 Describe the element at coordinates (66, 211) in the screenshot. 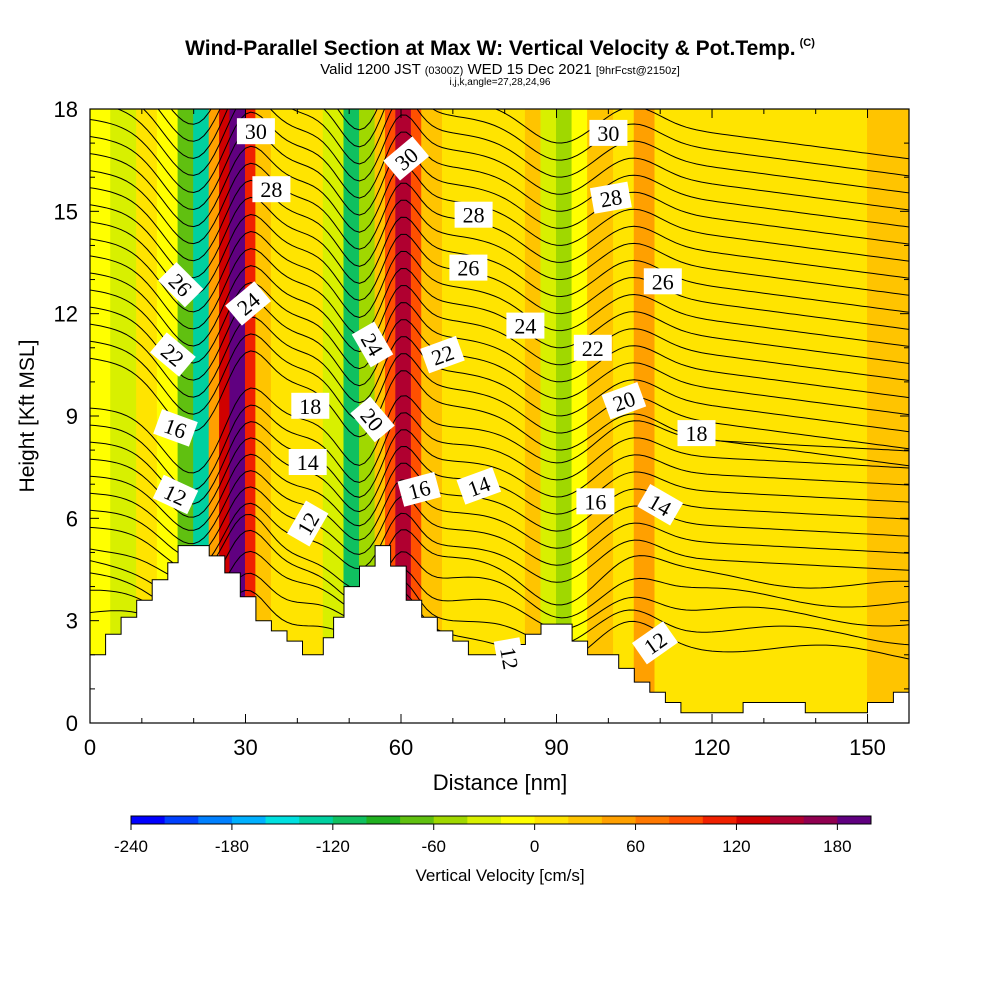

I see `y-tick-label: 15` at that location.